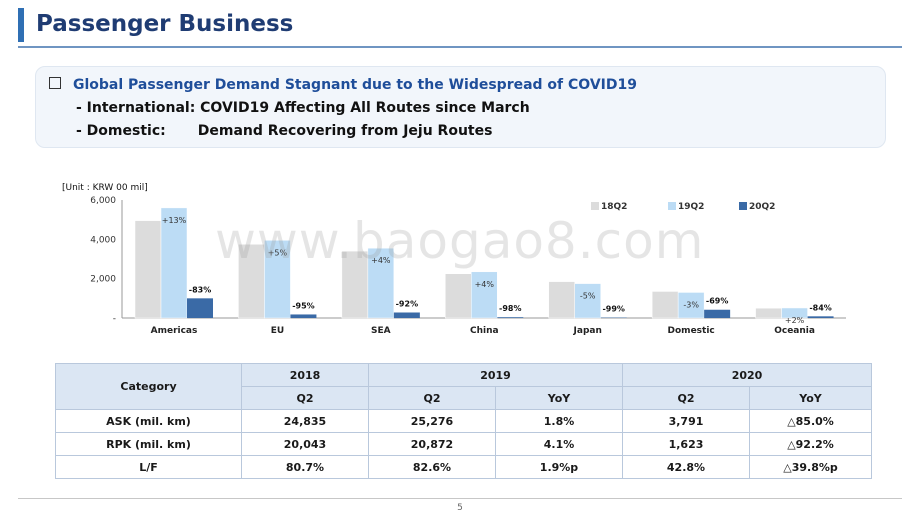 Image resolution: width=920 pixels, height=518 pixels. Describe the element at coordinates (460, 47) in the screenshot. I see `title-divider` at that location.